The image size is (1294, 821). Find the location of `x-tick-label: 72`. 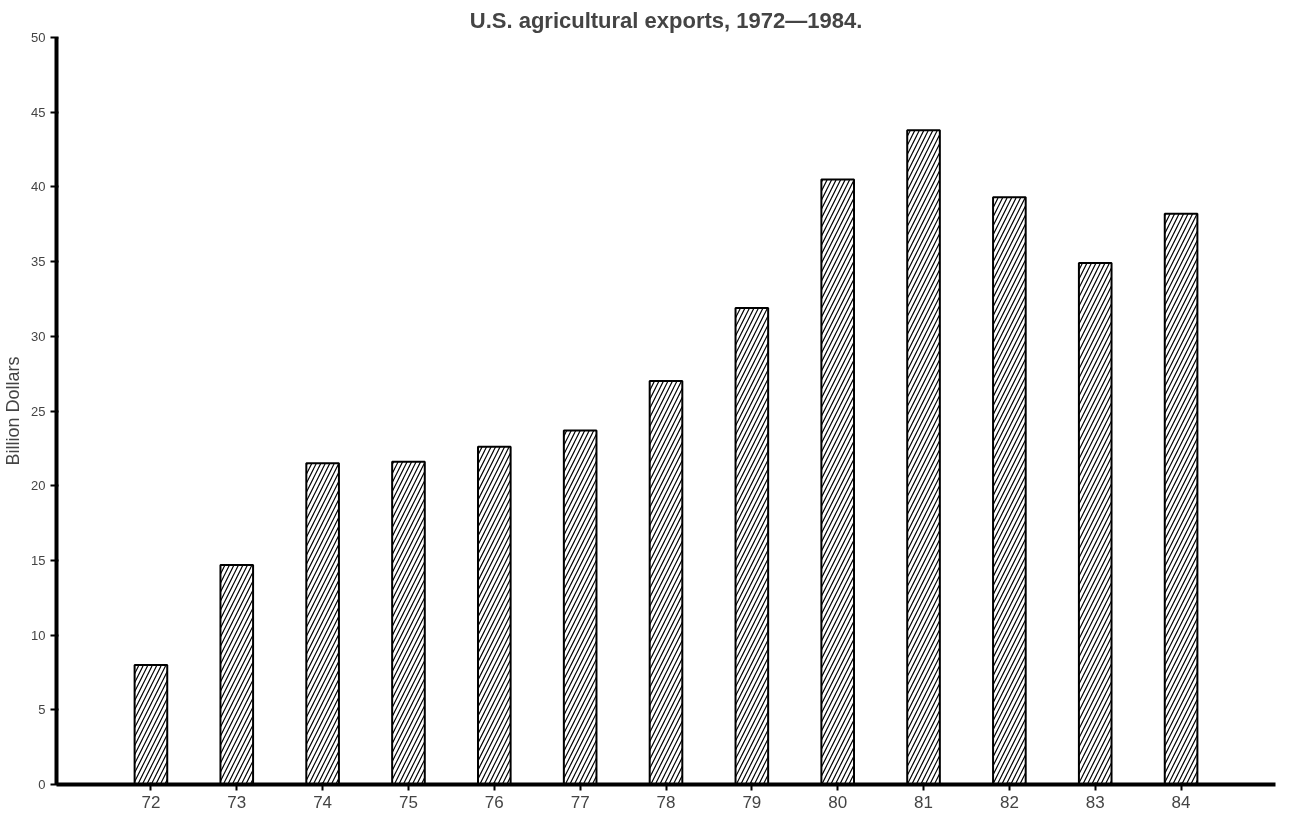

x-tick-label: 72 is located at coordinates (151, 802).